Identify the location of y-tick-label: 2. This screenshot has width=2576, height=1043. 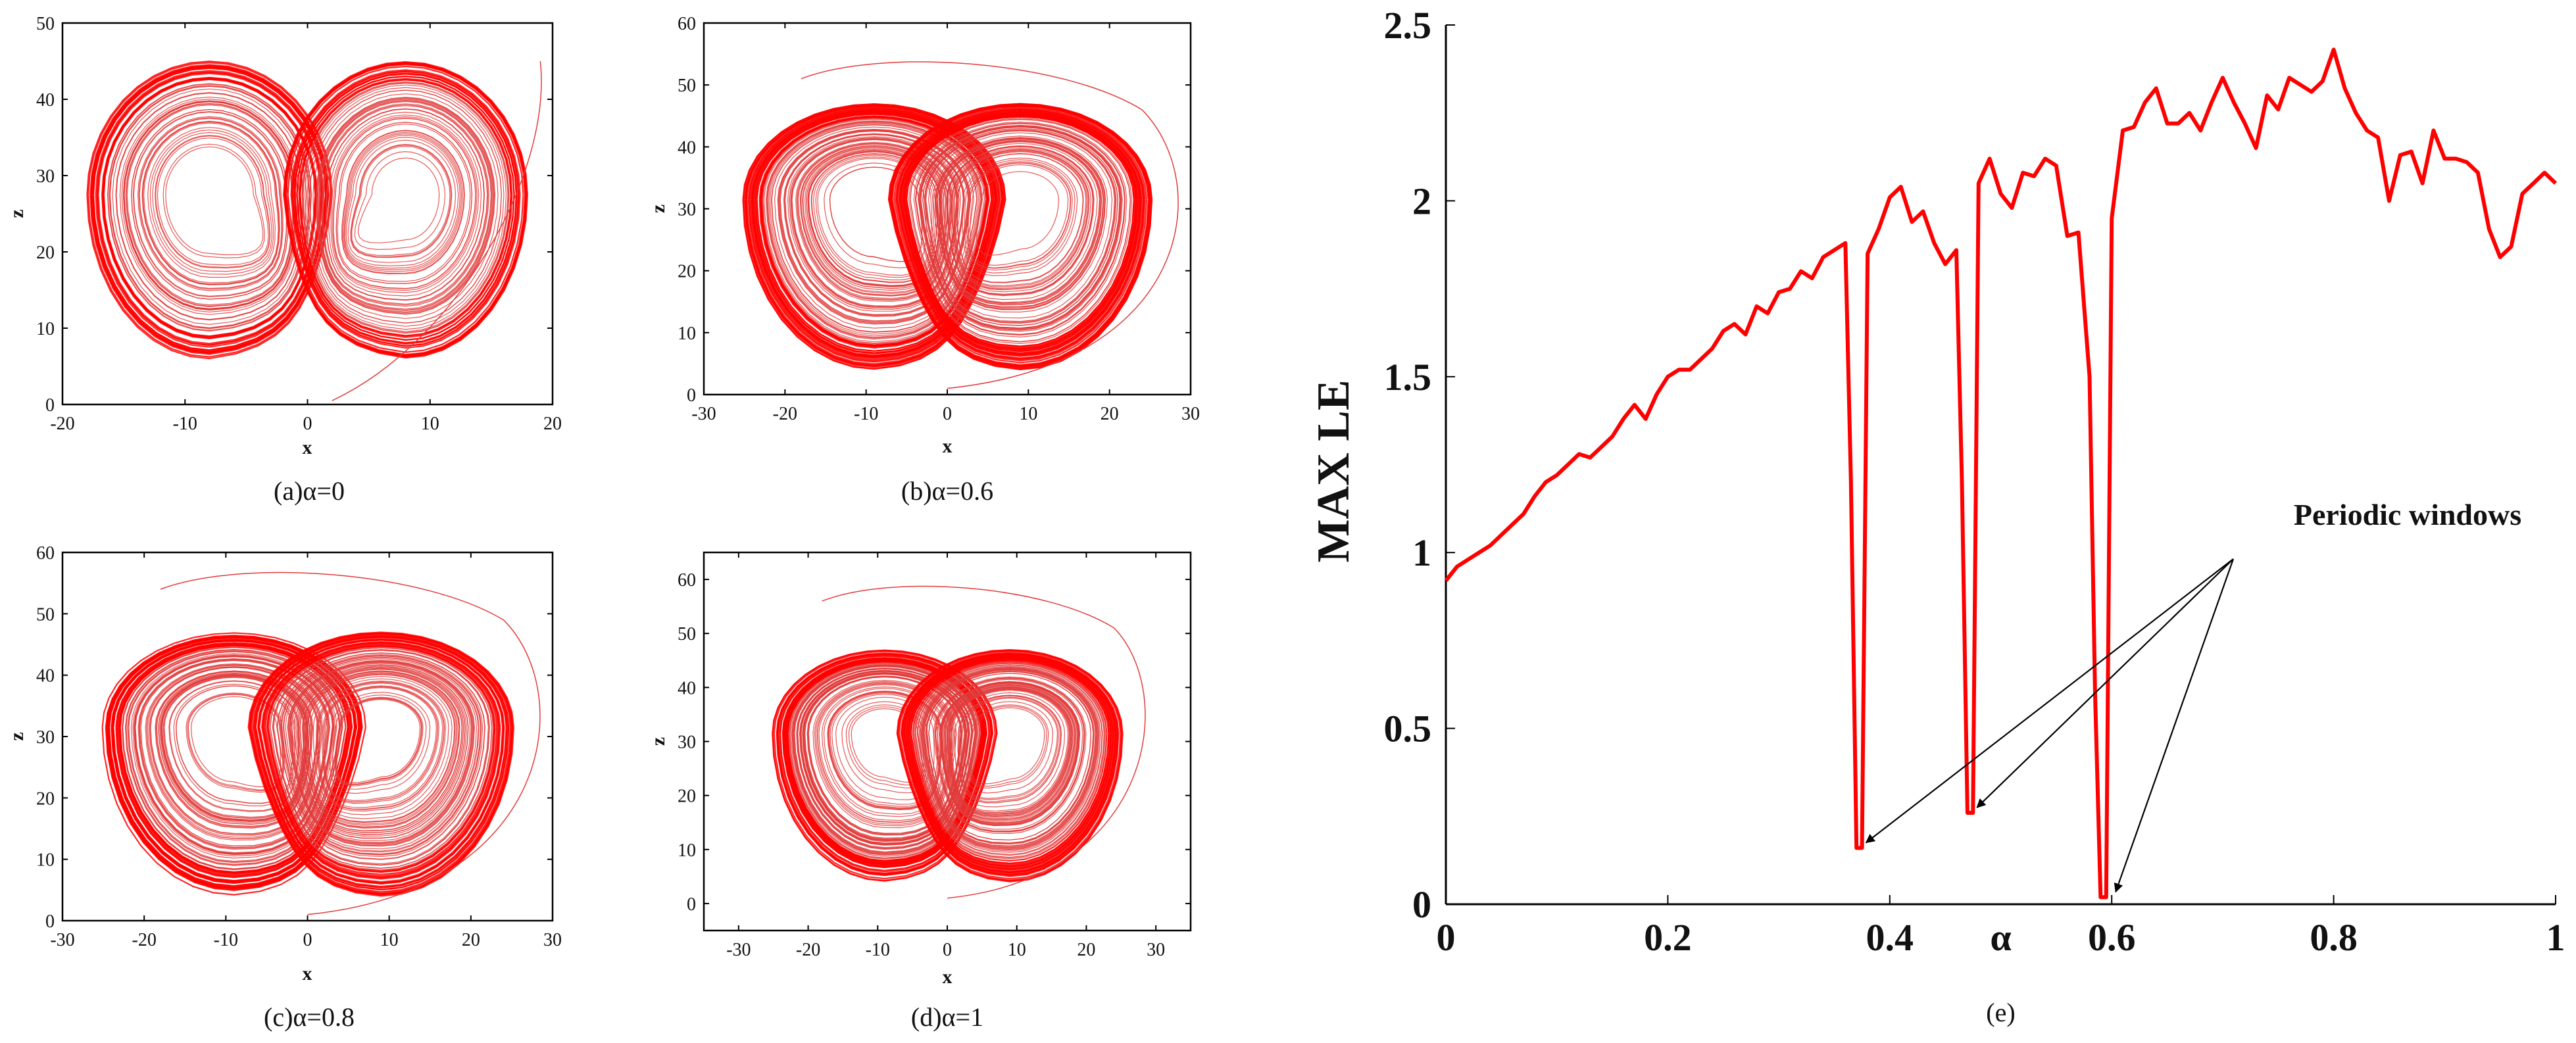
(1421, 201).